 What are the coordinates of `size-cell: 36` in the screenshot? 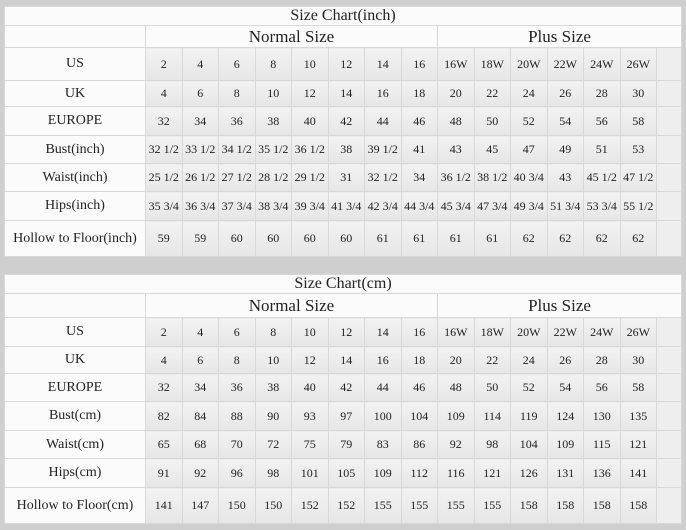 It's located at (237, 387).